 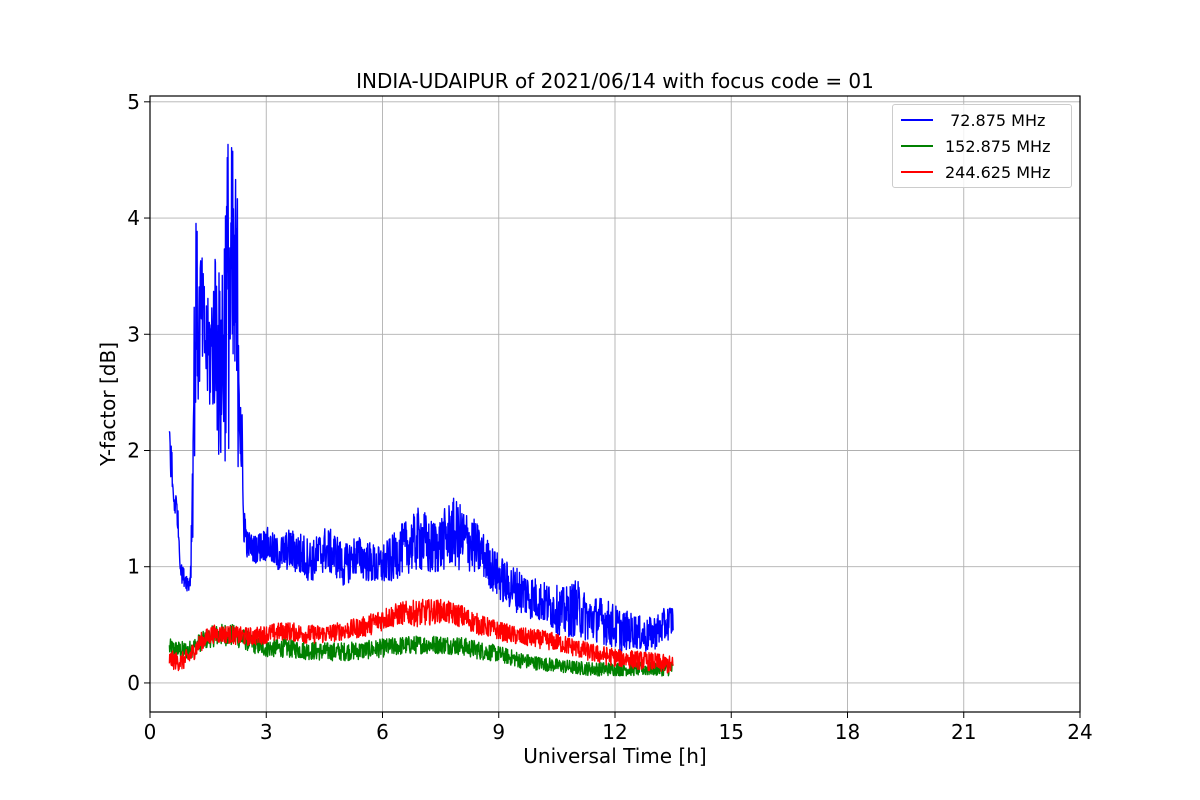 What do you see at coordinates (108, 404) in the screenshot?
I see `y-axis-label: Y-factor [dB]` at bounding box center [108, 404].